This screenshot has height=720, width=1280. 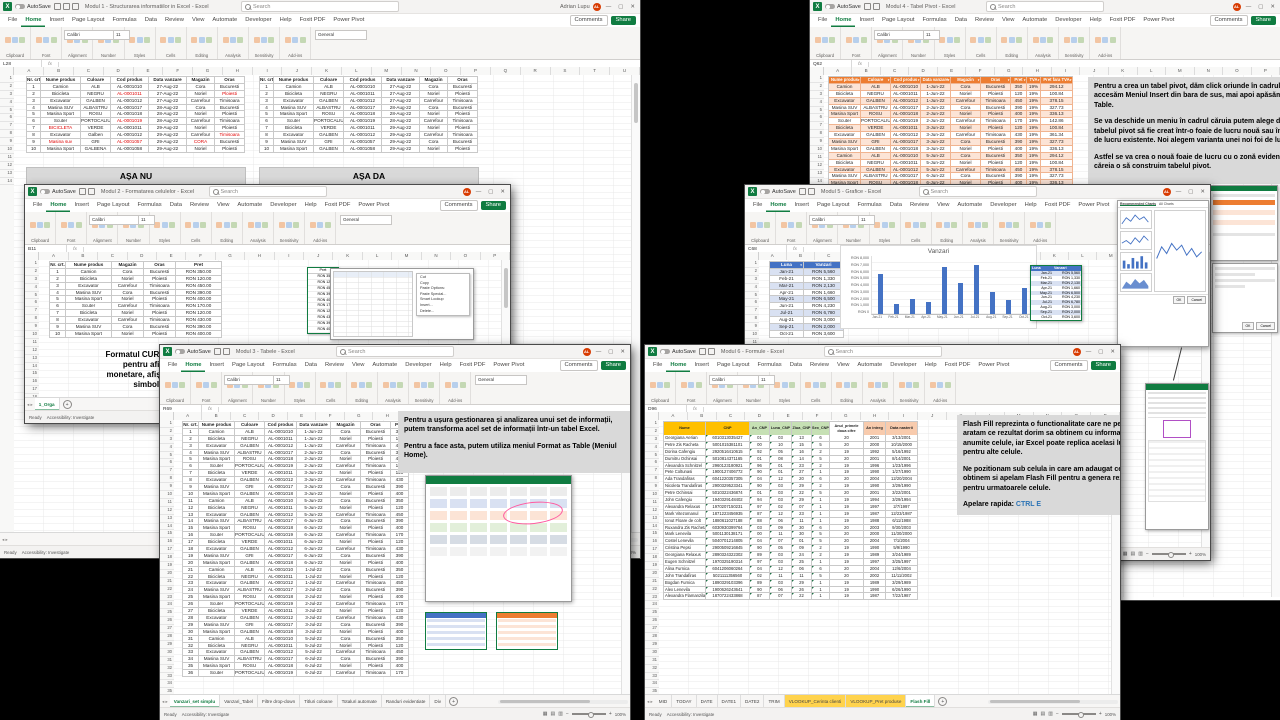 I want to click on font-size-box: 11, so click(x=766, y=380).